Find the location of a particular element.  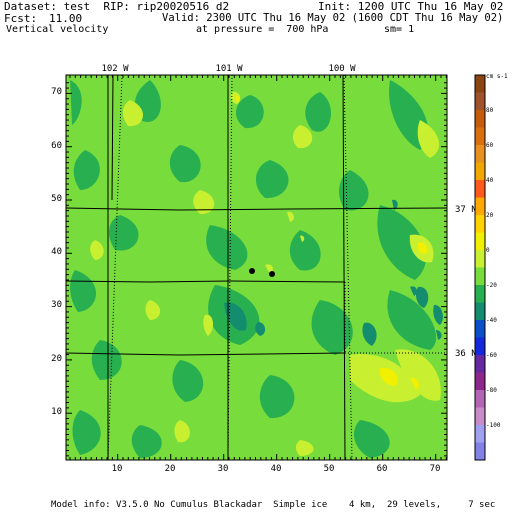

y-tick-label: 70 is located at coordinates (56, 92).